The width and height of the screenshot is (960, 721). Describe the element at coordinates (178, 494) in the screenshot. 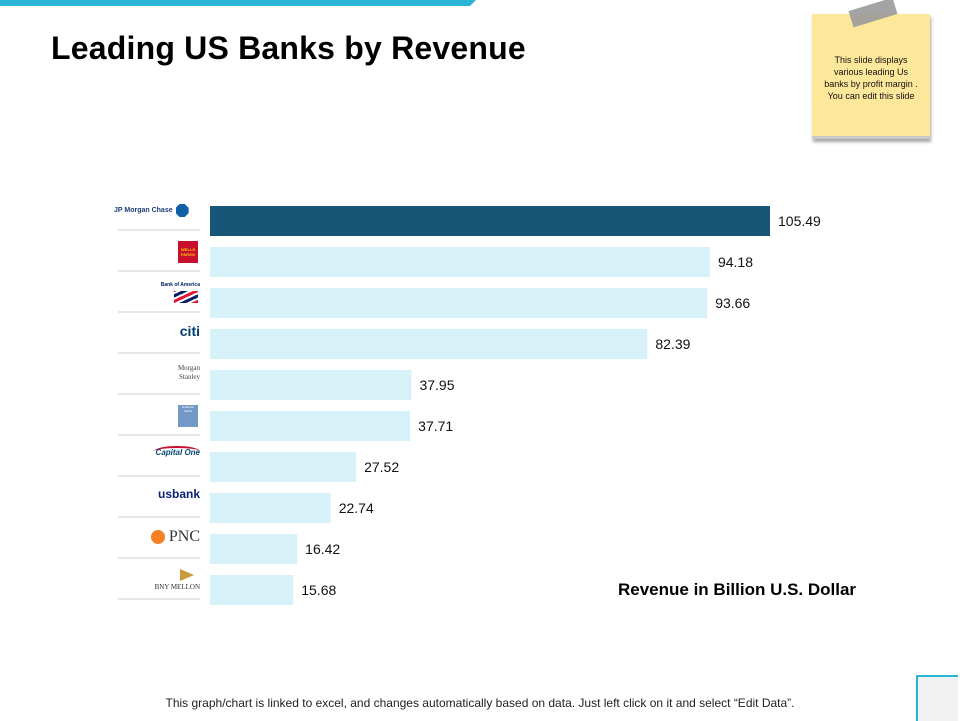

I see `us-bank-shield-icon: usbank` at that location.